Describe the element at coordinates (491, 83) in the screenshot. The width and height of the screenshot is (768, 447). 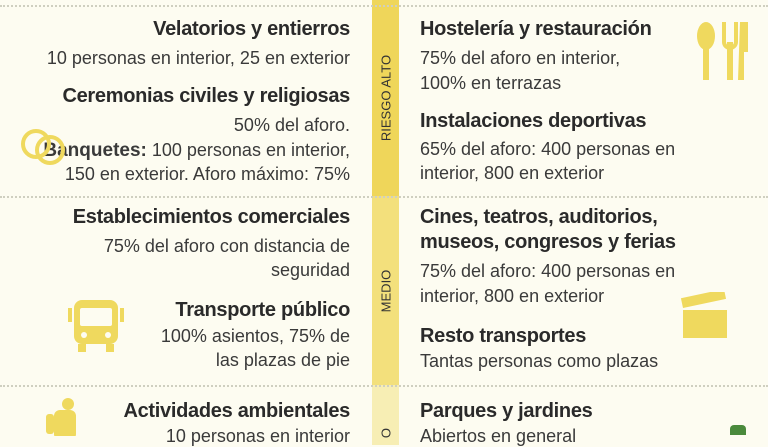
I see `hosteleria-text: 100% en terrazas` at that location.